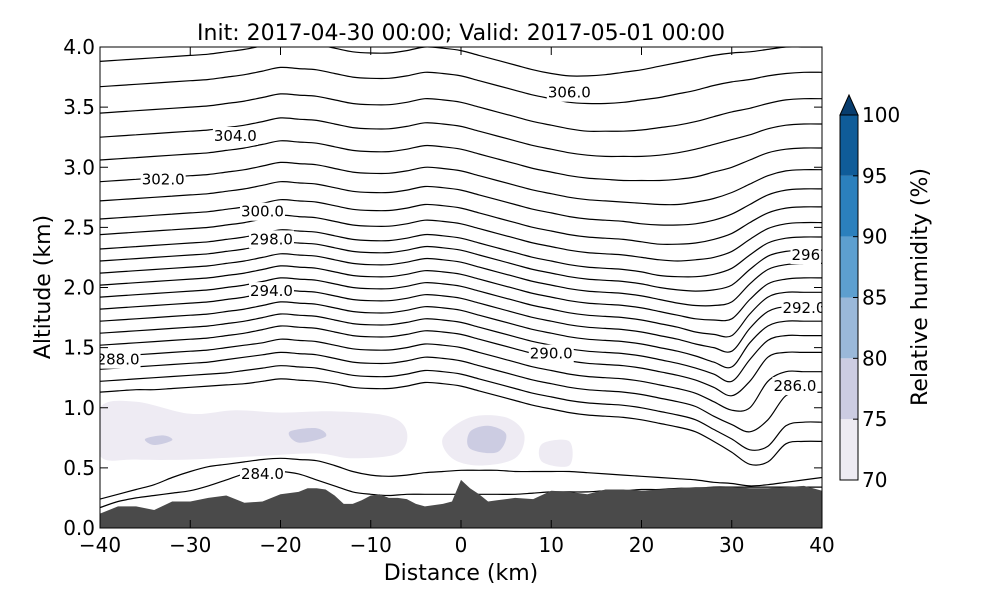  I want to click on contour-label: 298.0, so click(271, 239).